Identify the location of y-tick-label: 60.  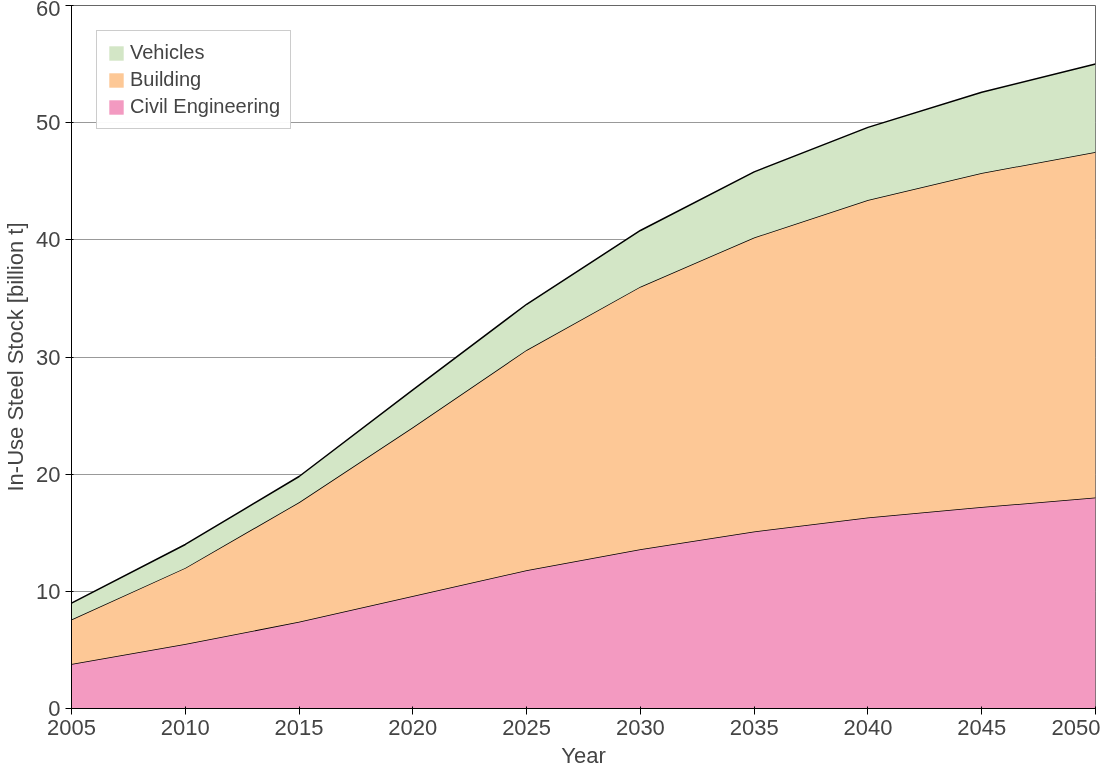
(48, 10).